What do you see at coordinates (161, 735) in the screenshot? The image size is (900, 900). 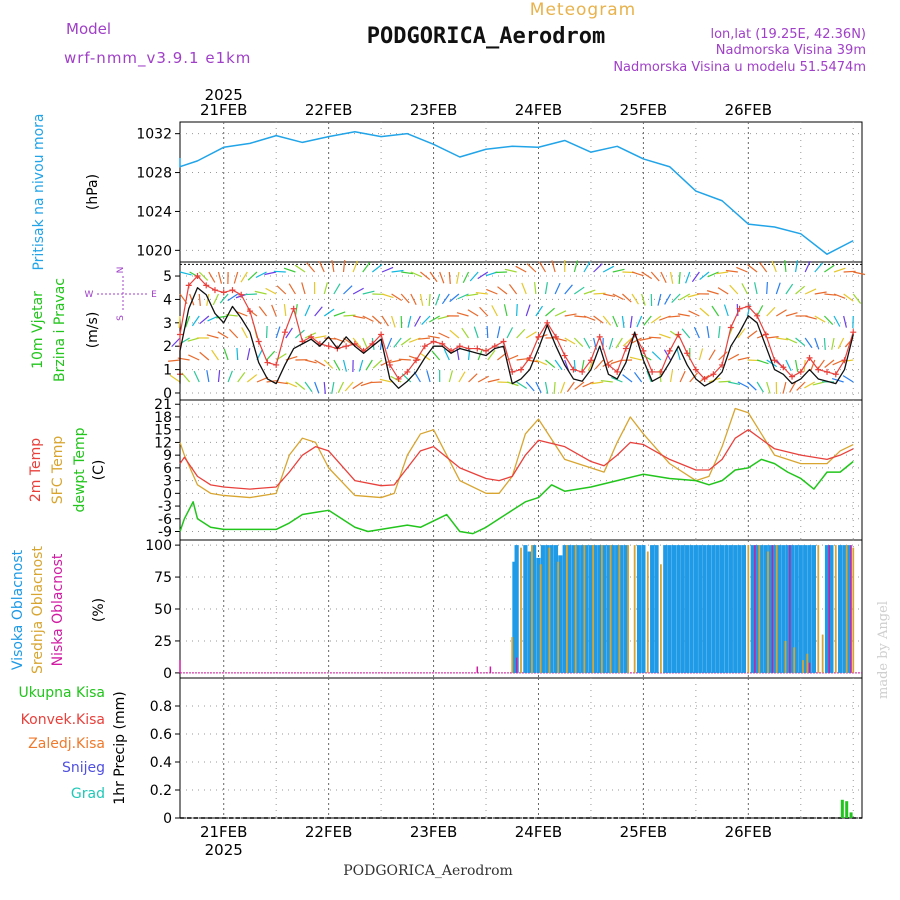 I see `y-tick-label: 0.6` at bounding box center [161, 735].